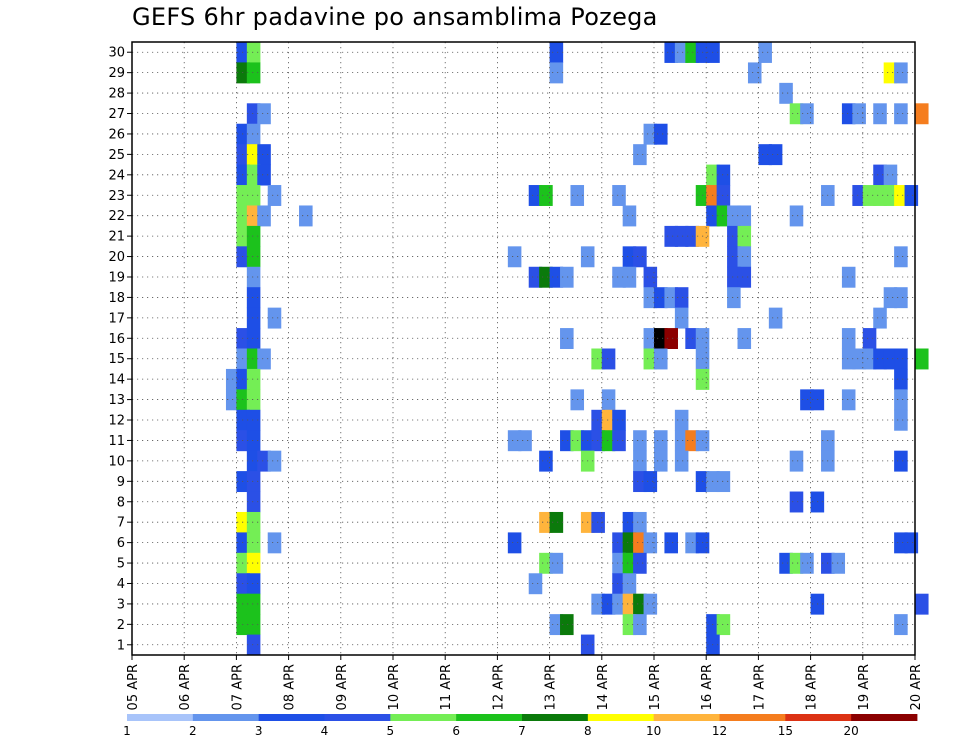 The height and width of the screenshot is (742, 960). Describe the element at coordinates (116, 257) in the screenshot. I see `y-tick-label: 20` at that location.